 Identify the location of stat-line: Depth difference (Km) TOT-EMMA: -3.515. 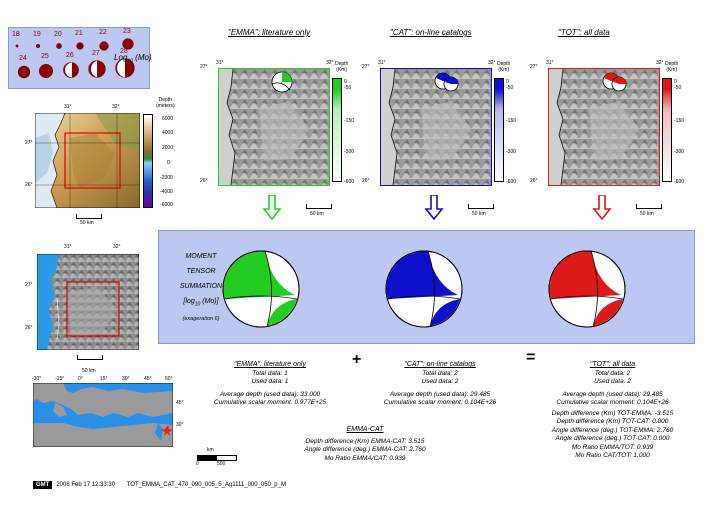
(612, 413).